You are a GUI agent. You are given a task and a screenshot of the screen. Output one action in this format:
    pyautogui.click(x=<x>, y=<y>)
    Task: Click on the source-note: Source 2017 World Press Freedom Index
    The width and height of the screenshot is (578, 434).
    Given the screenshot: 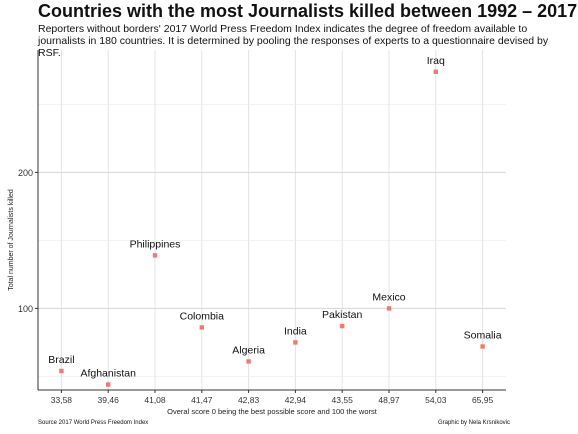 What is the action you would take?
    pyautogui.click(x=93, y=423)
    